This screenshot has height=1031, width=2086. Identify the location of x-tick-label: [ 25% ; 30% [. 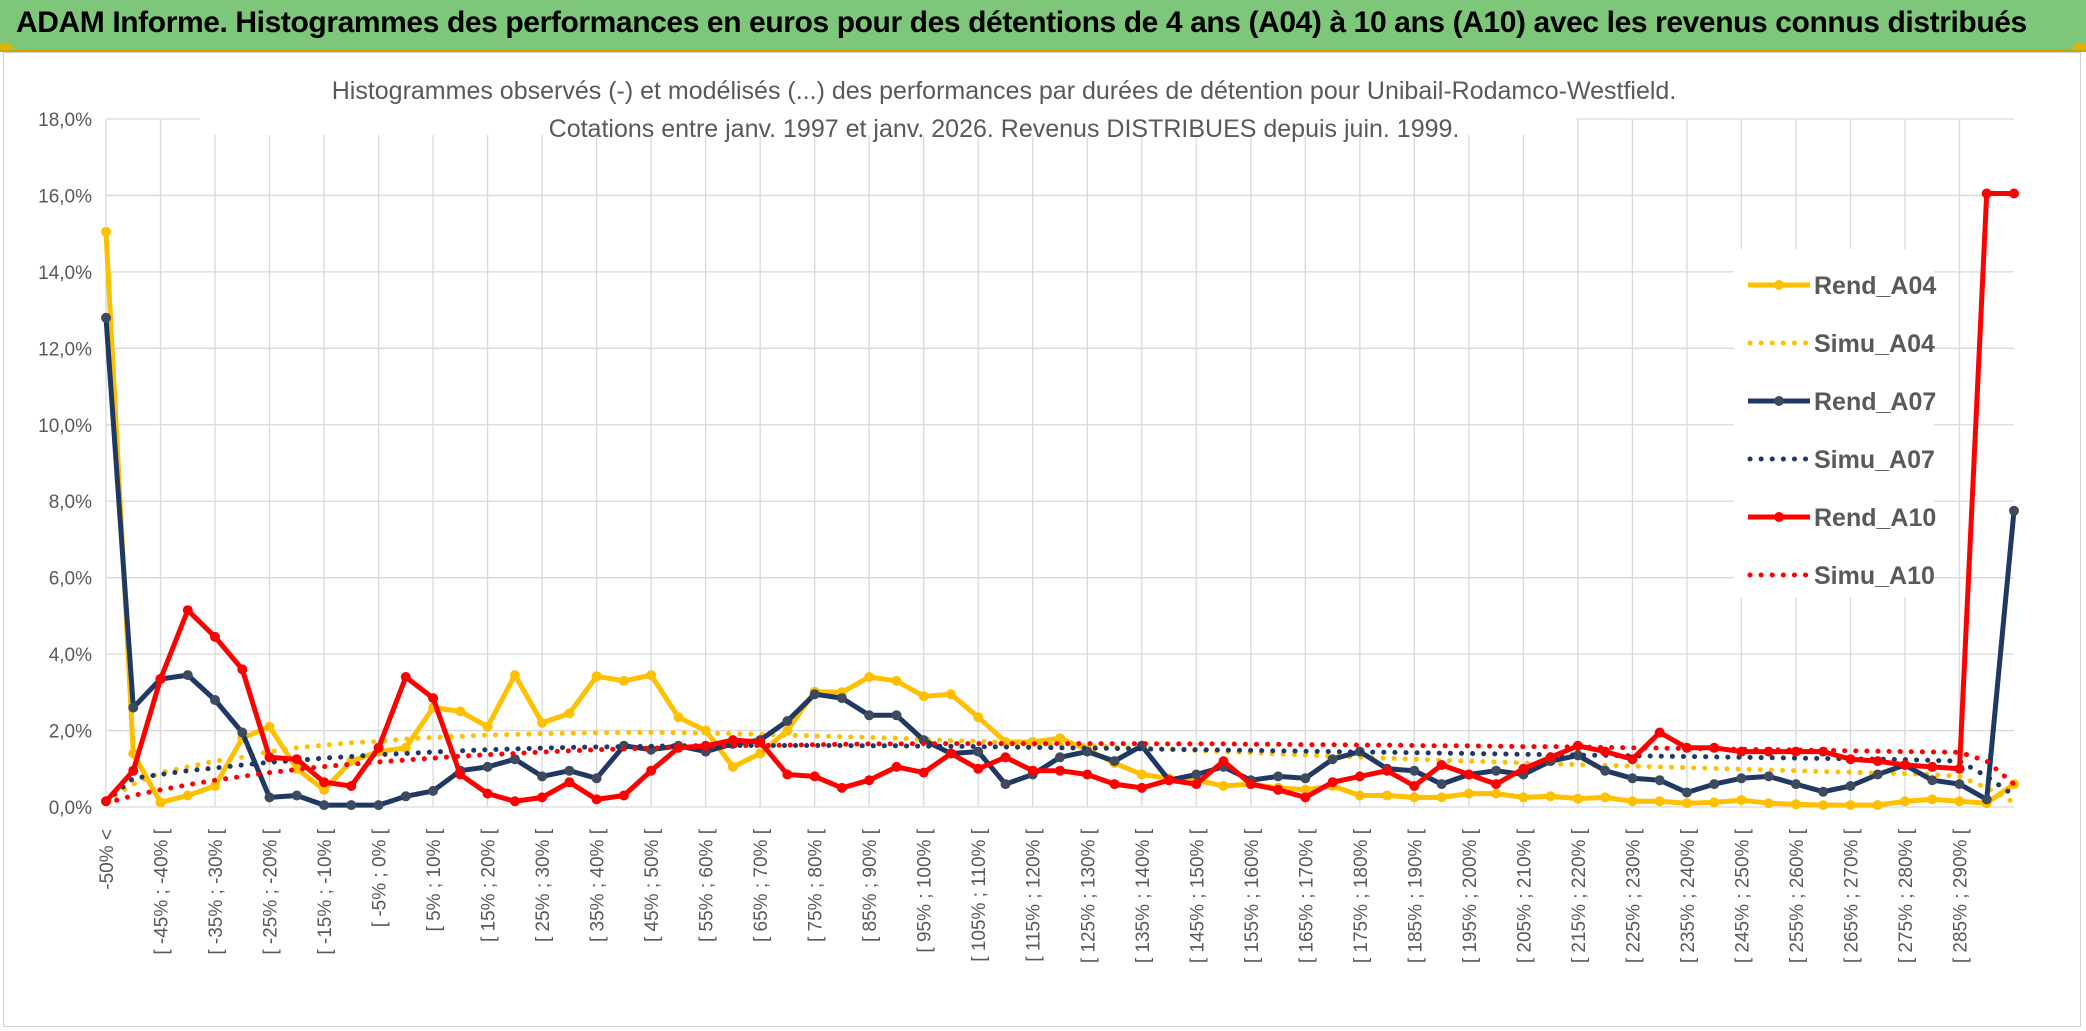
(543, 885).